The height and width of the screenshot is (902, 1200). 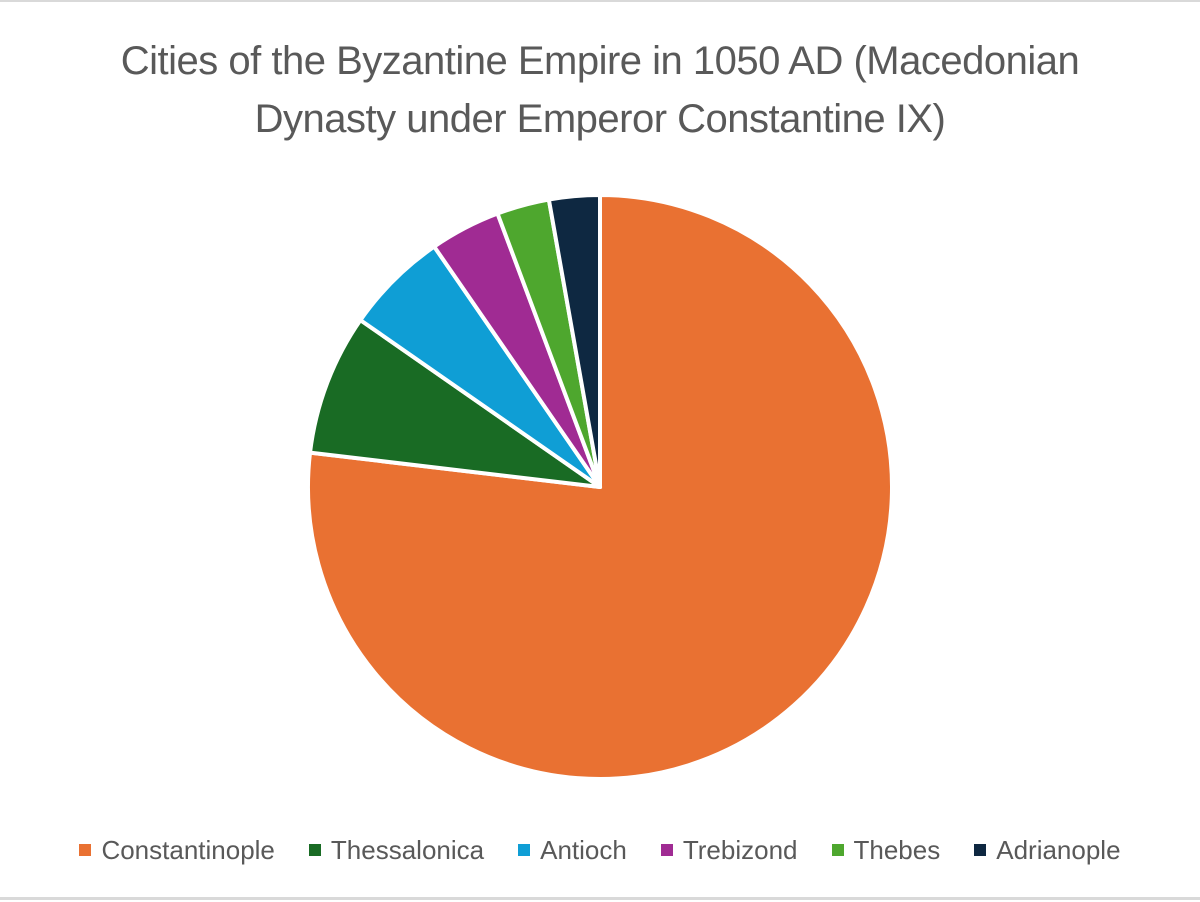 I want to click on legend-item-thebes: Thebes, so click(x=886, y=850).